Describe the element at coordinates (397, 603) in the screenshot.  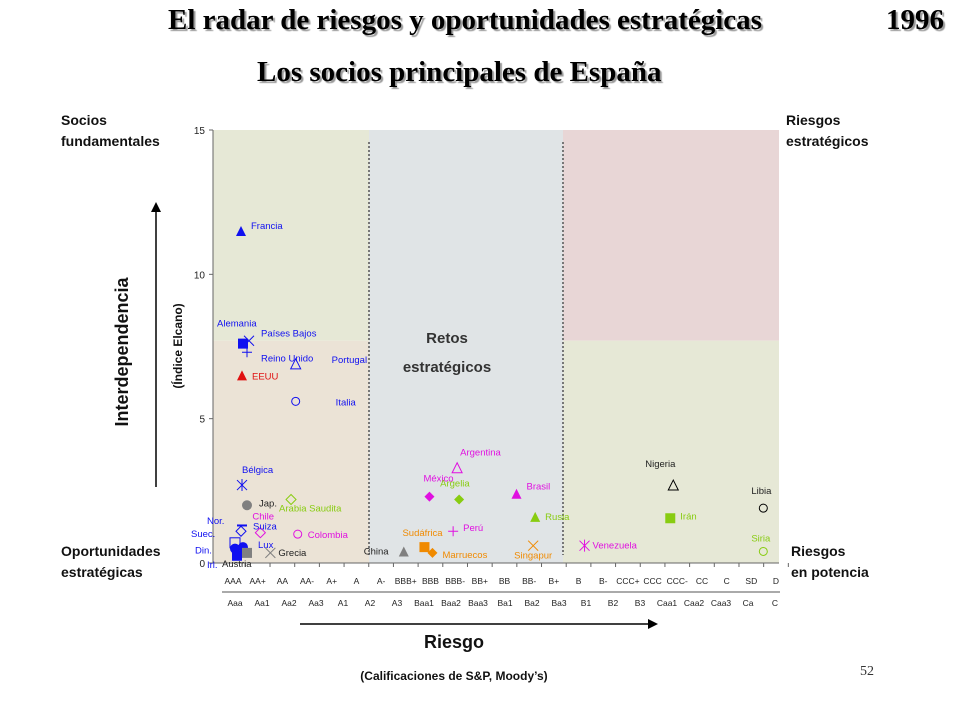
I see `x-tick-label-moodys: A3` at that location.